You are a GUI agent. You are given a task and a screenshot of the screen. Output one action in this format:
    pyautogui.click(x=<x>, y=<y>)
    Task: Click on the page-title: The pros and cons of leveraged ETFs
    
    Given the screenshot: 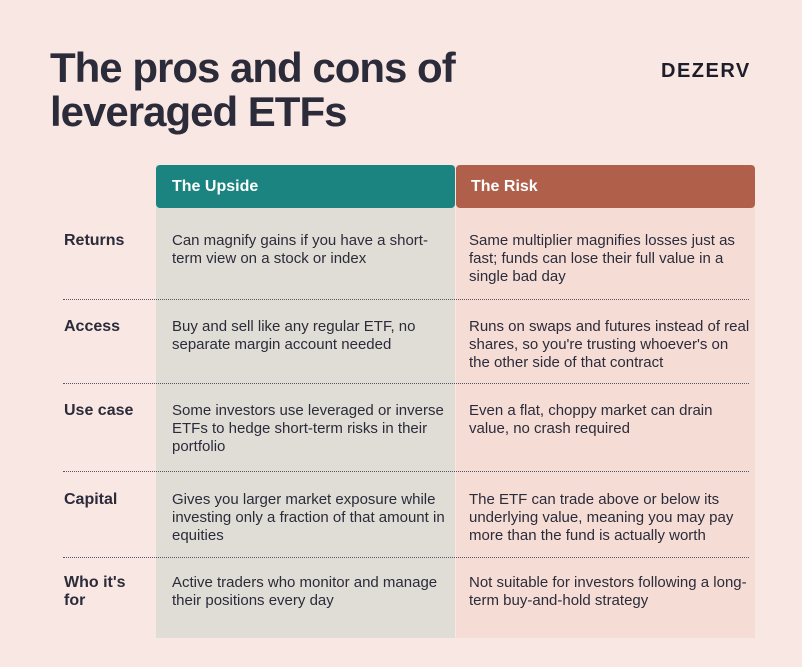 What is the action you would take?
    pyautogui.click(x=253, y=89)
    